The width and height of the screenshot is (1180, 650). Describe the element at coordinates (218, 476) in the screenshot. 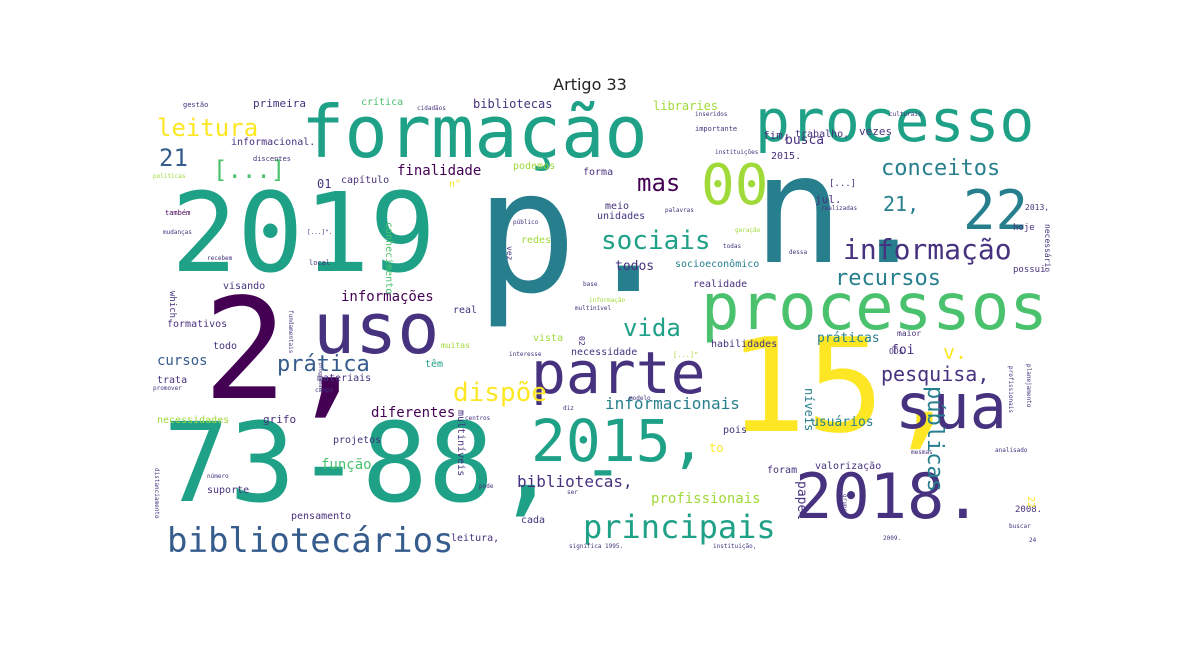

I see `word-numero: número` at that location.